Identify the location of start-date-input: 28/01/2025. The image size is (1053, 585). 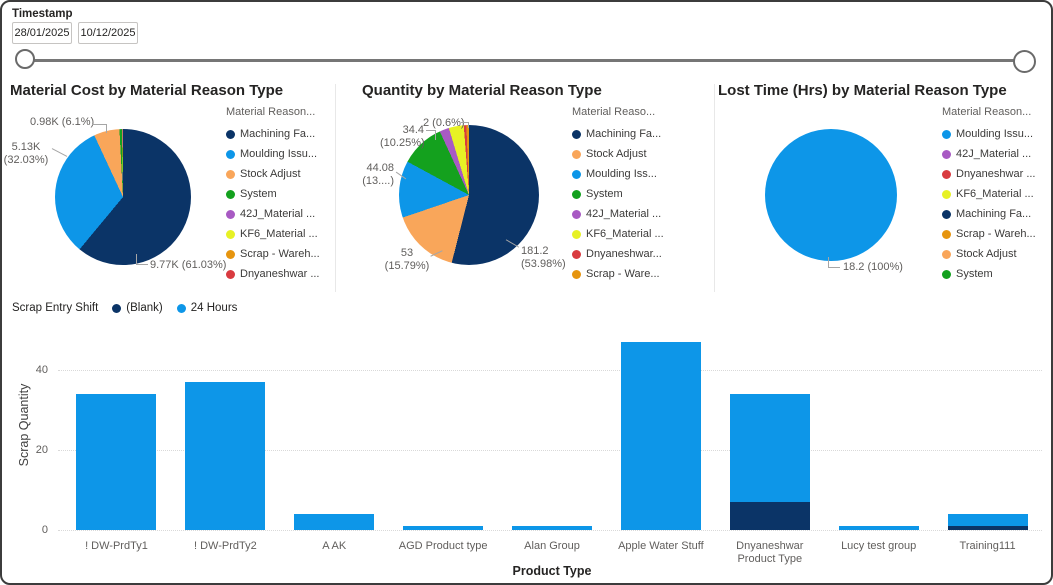
(42, 33).